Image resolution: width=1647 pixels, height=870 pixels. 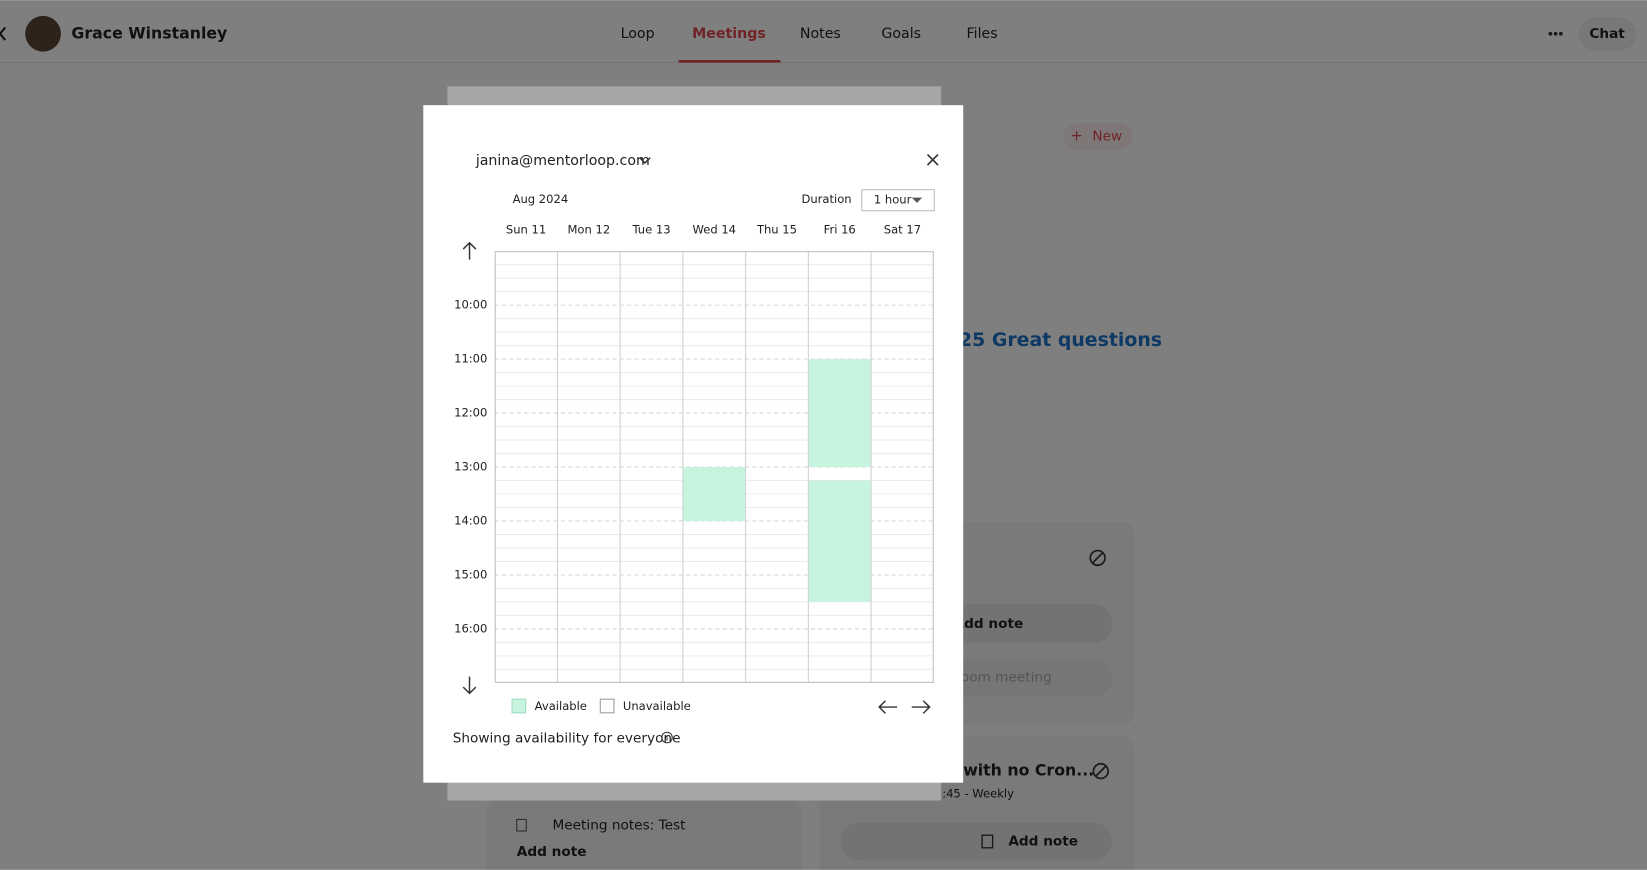 What do you see at coordinates (932, 159) in the screenshot?
I see `close-button` at bounding box center [932, 159].